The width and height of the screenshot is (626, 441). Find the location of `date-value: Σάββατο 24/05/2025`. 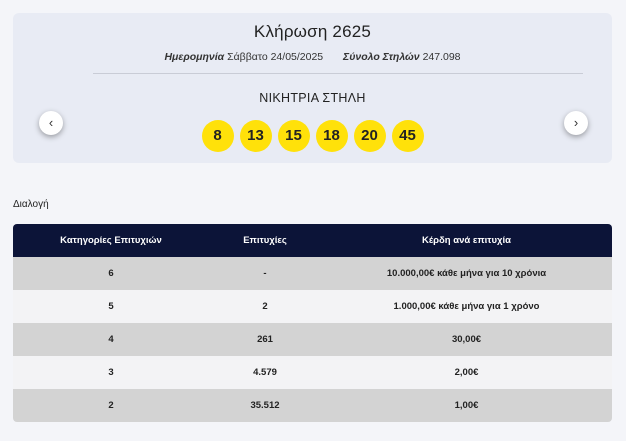

date-value: Σάββατο 24/05/2025 is located at coordinates (275, 57).